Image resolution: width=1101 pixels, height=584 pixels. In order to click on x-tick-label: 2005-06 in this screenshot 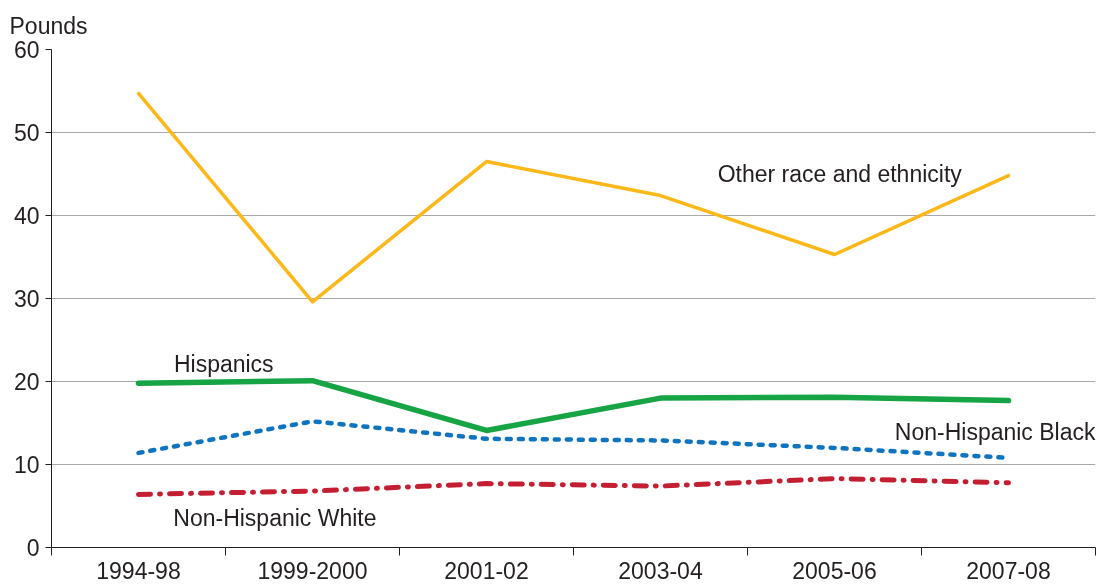, I will do `click(834, 570)`.